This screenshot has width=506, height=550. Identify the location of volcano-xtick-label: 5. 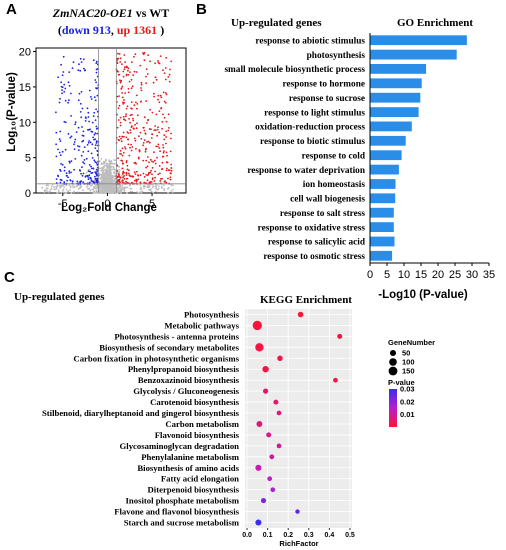
(152, 204).